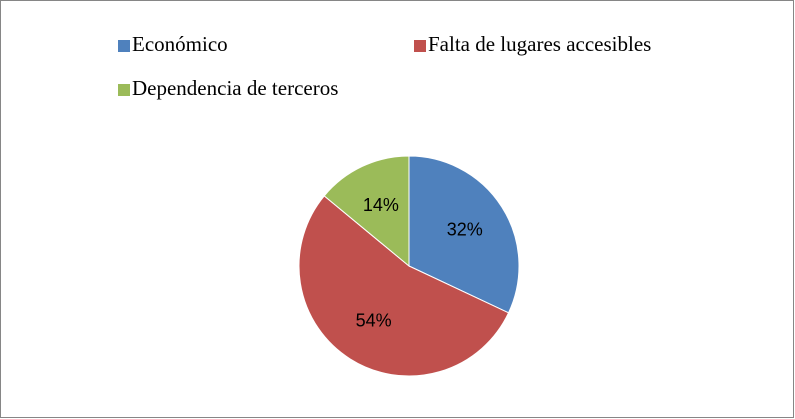 This screenshot has height=419, width=795. Describe the element at coordinates (381, 205) in the screenshot. I see `data-label: 14%` at that location.